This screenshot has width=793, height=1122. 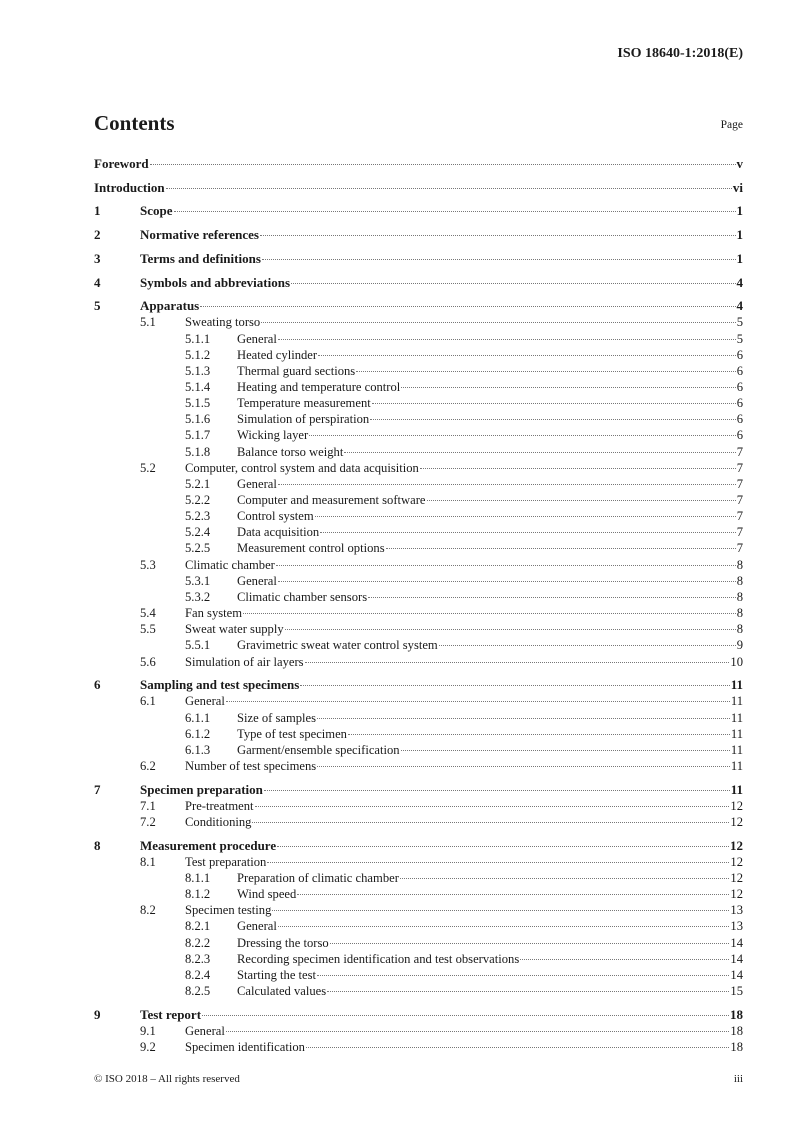 What do you see at coordinates (418, 164) in the screenshot?
I see `toc-entry: Foreword v` at bounding box center [418, 164].